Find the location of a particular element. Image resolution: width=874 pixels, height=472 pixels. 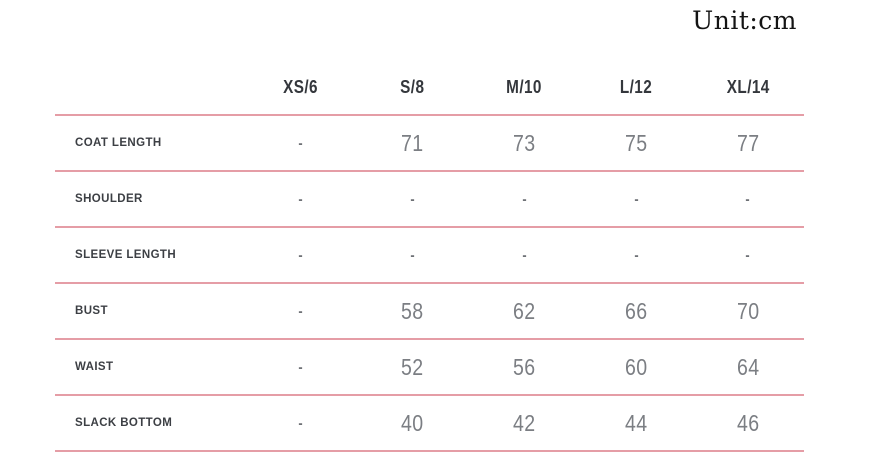

size-value: 75 is located at coordinates (636, 142).